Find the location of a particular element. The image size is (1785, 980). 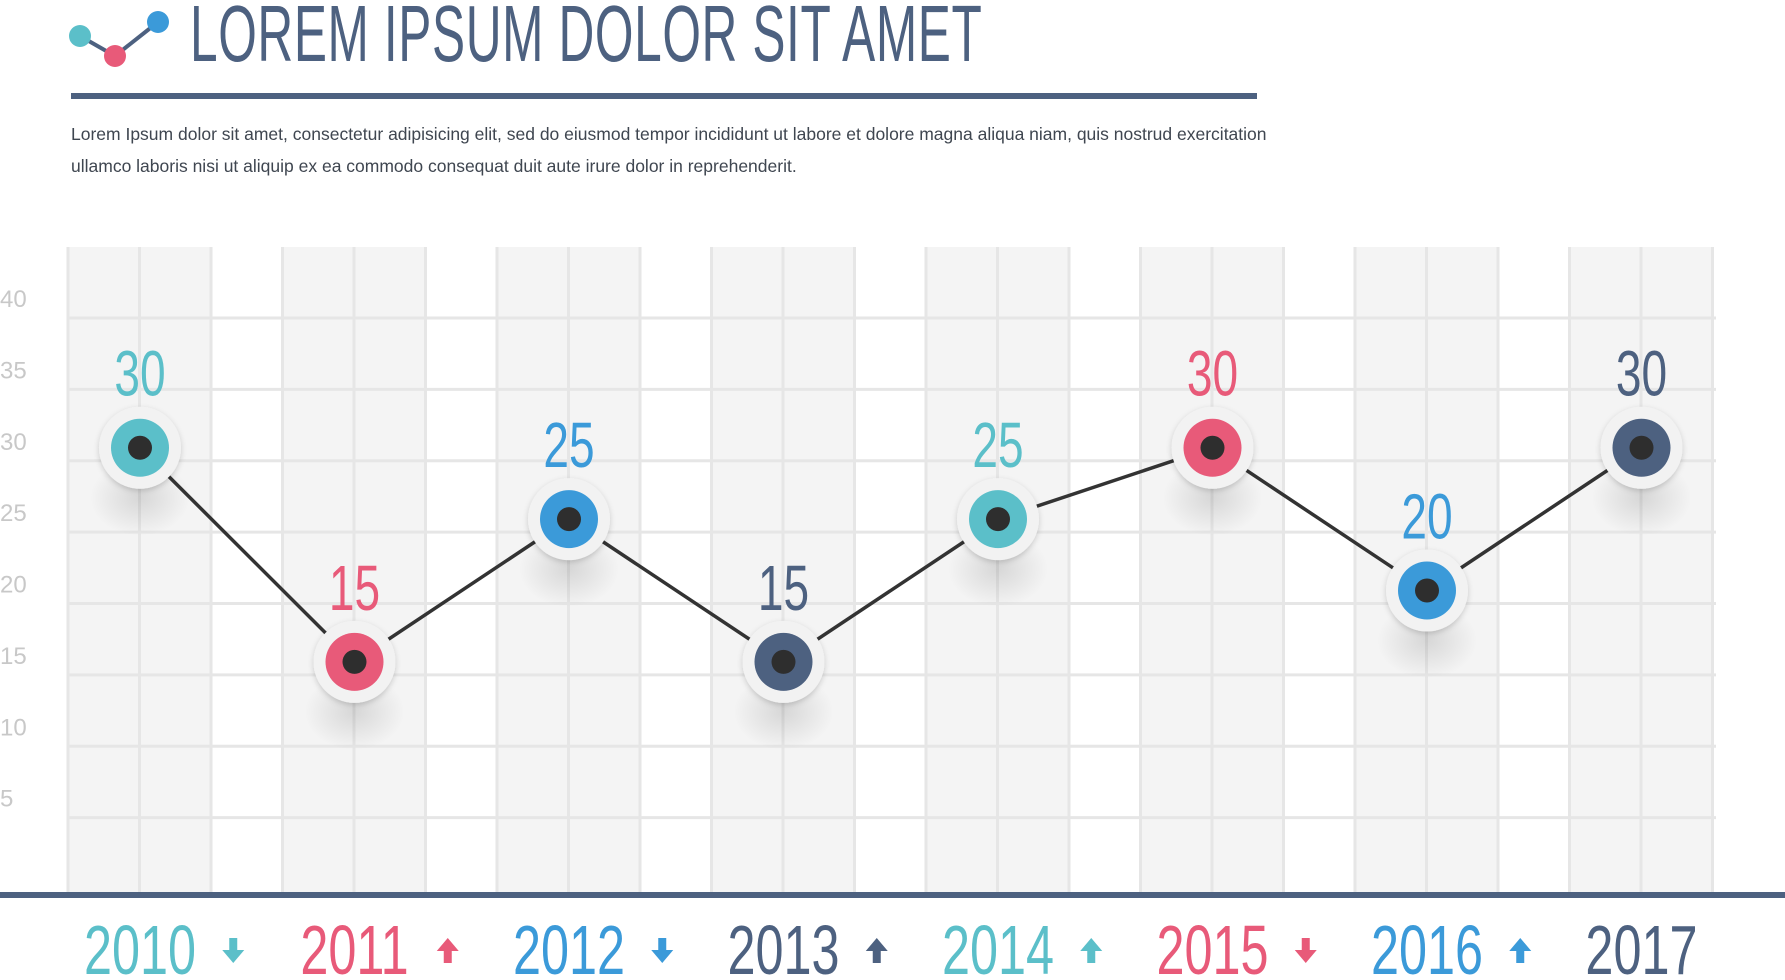

x-tick-label: 2017 is located at coordinates (1641, 945).